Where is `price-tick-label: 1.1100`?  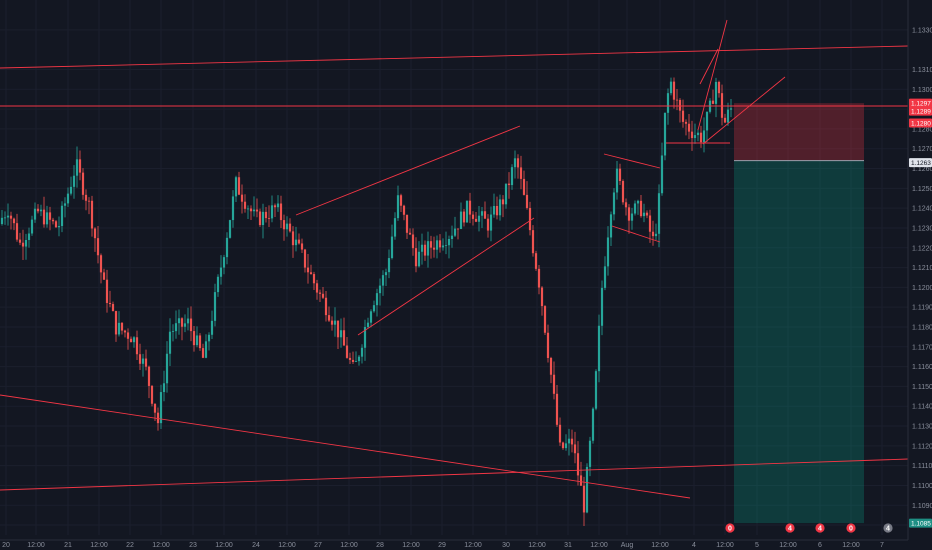 price-tick-label: 1.1100 is located at coordinates (922, 486).